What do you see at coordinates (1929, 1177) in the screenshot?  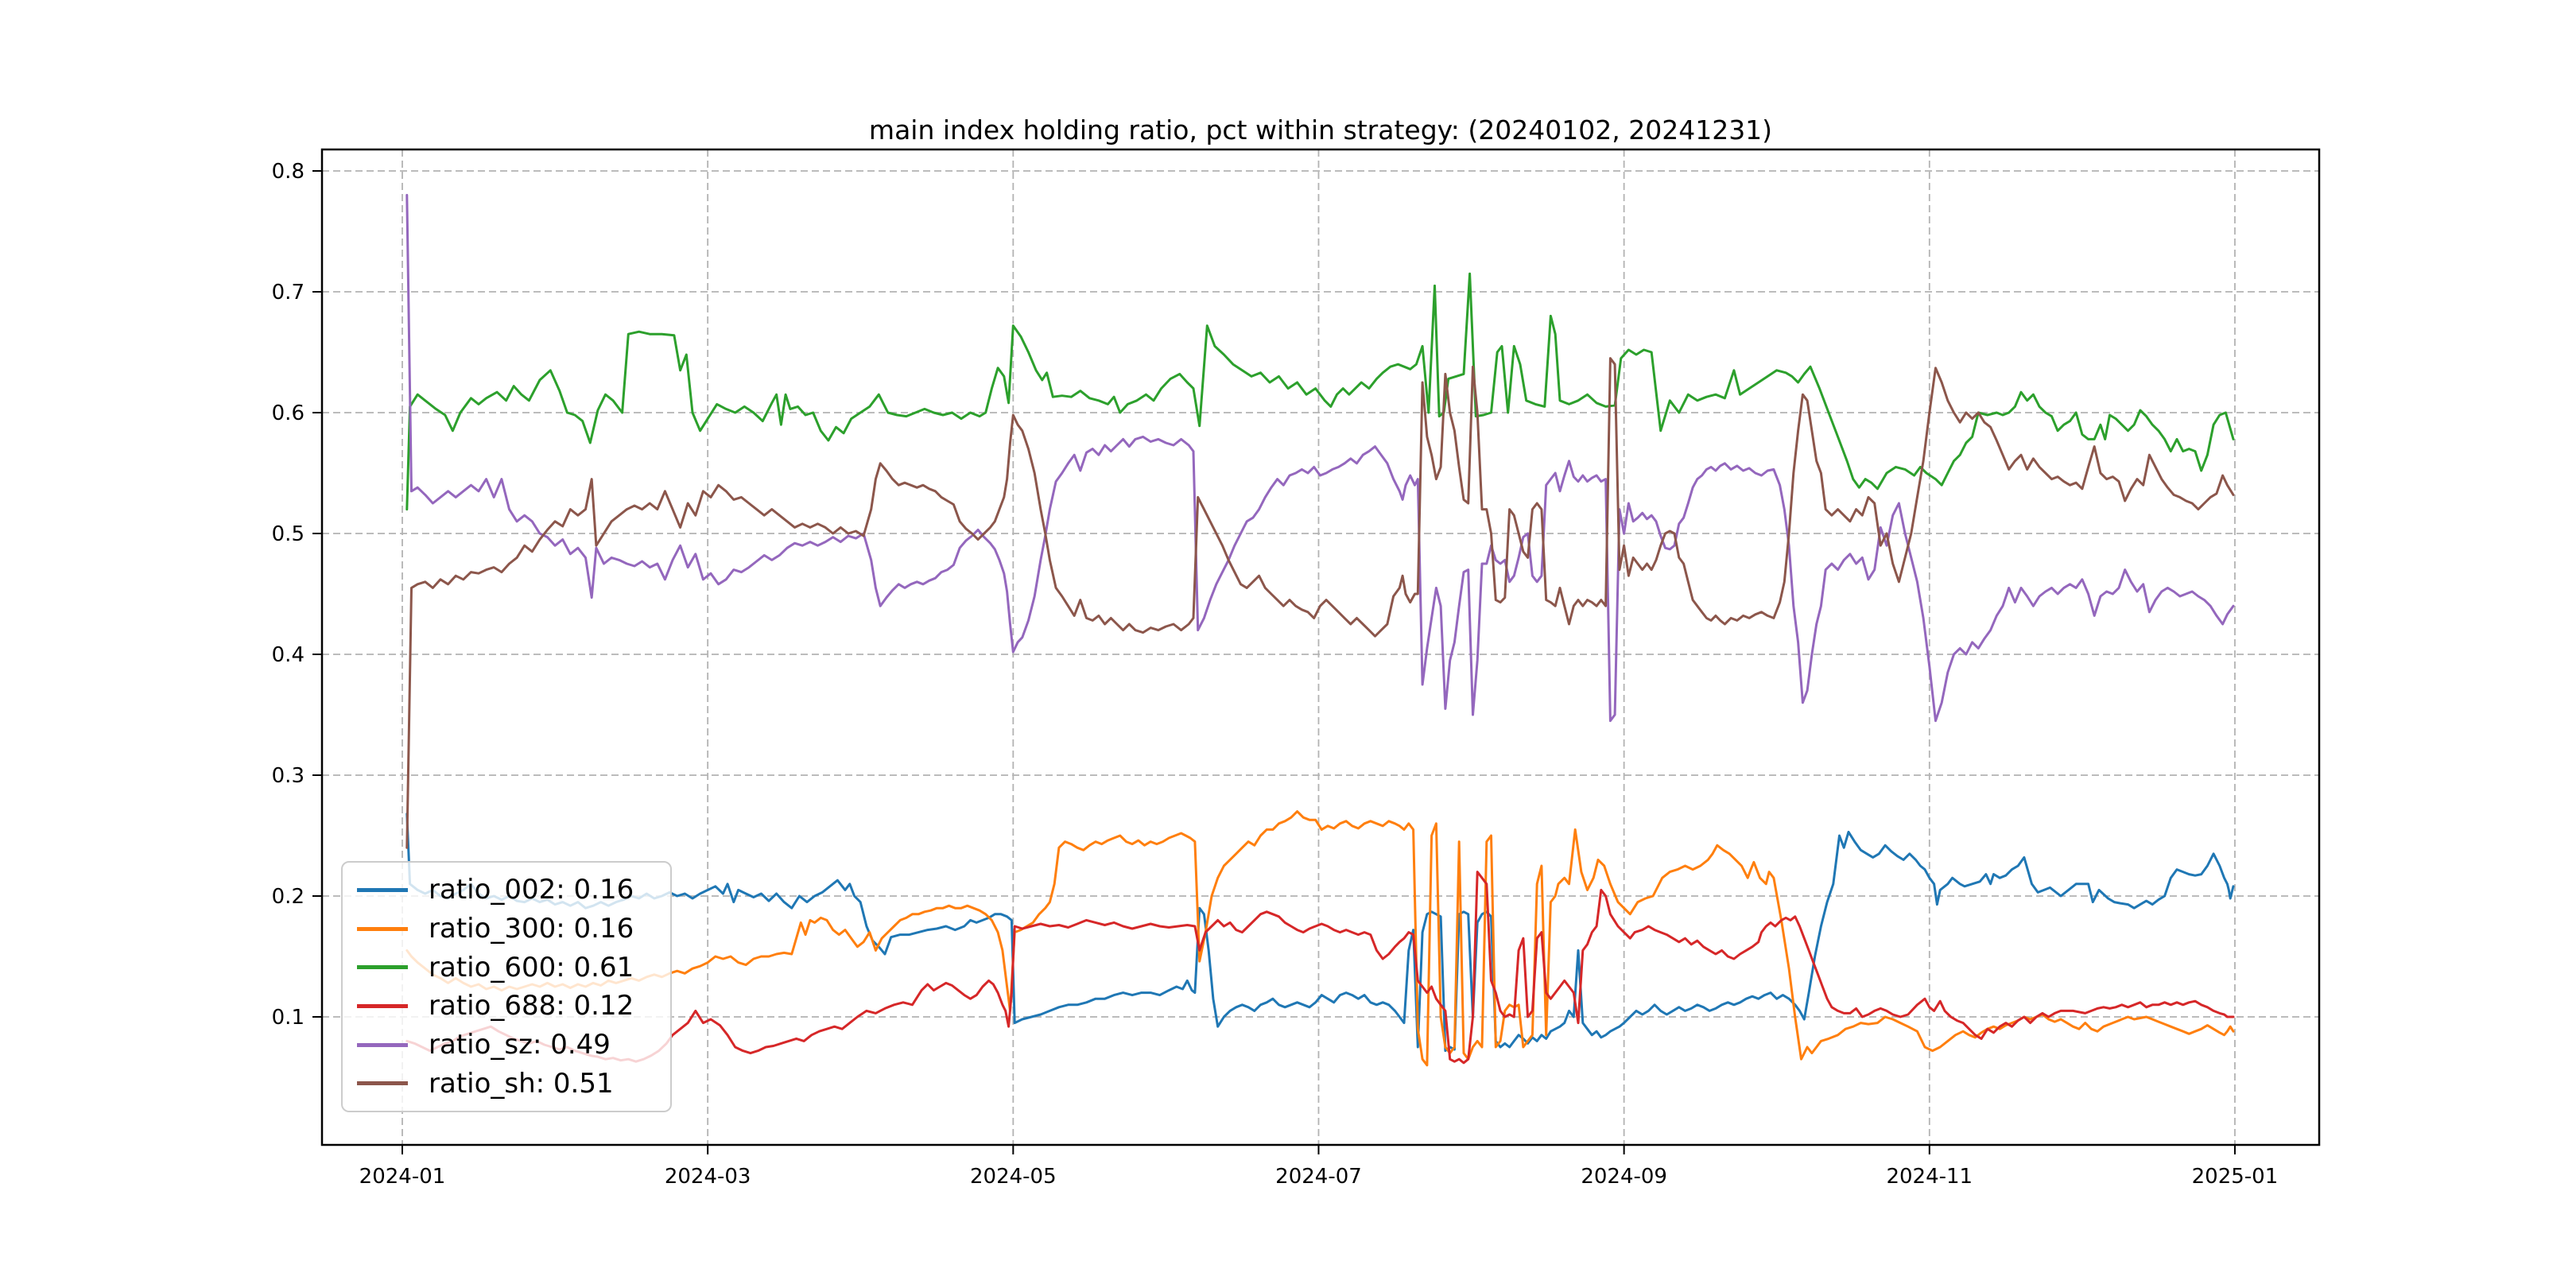 I see `x-tick-label: 2024-11` at bounding box center [1929, 1177].